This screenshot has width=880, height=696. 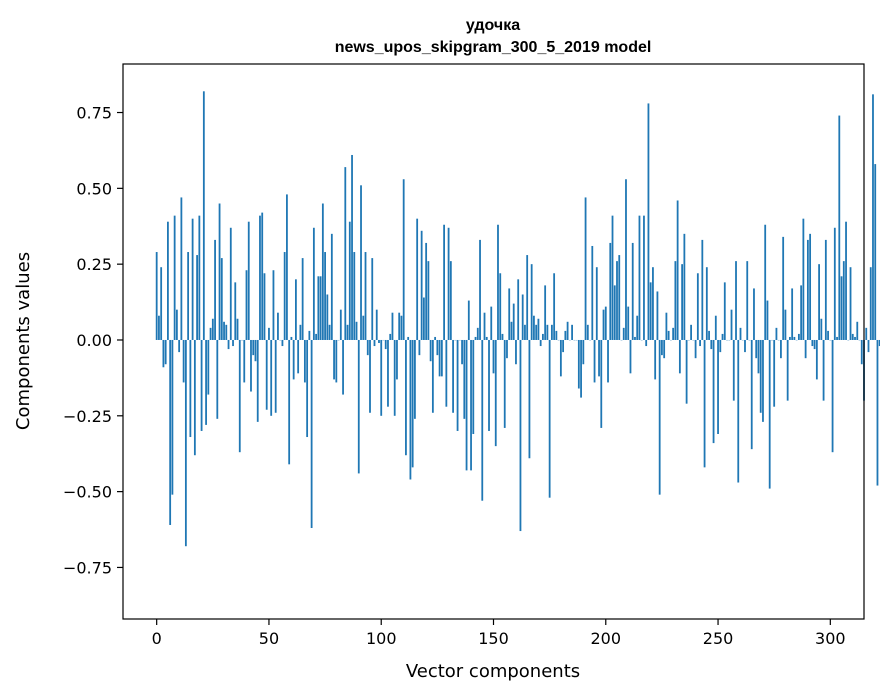 What do you see at coordinates (493, 671) in the screenshot?
I see `x-axis-label: Vector components` at bounding box center [493, 671].